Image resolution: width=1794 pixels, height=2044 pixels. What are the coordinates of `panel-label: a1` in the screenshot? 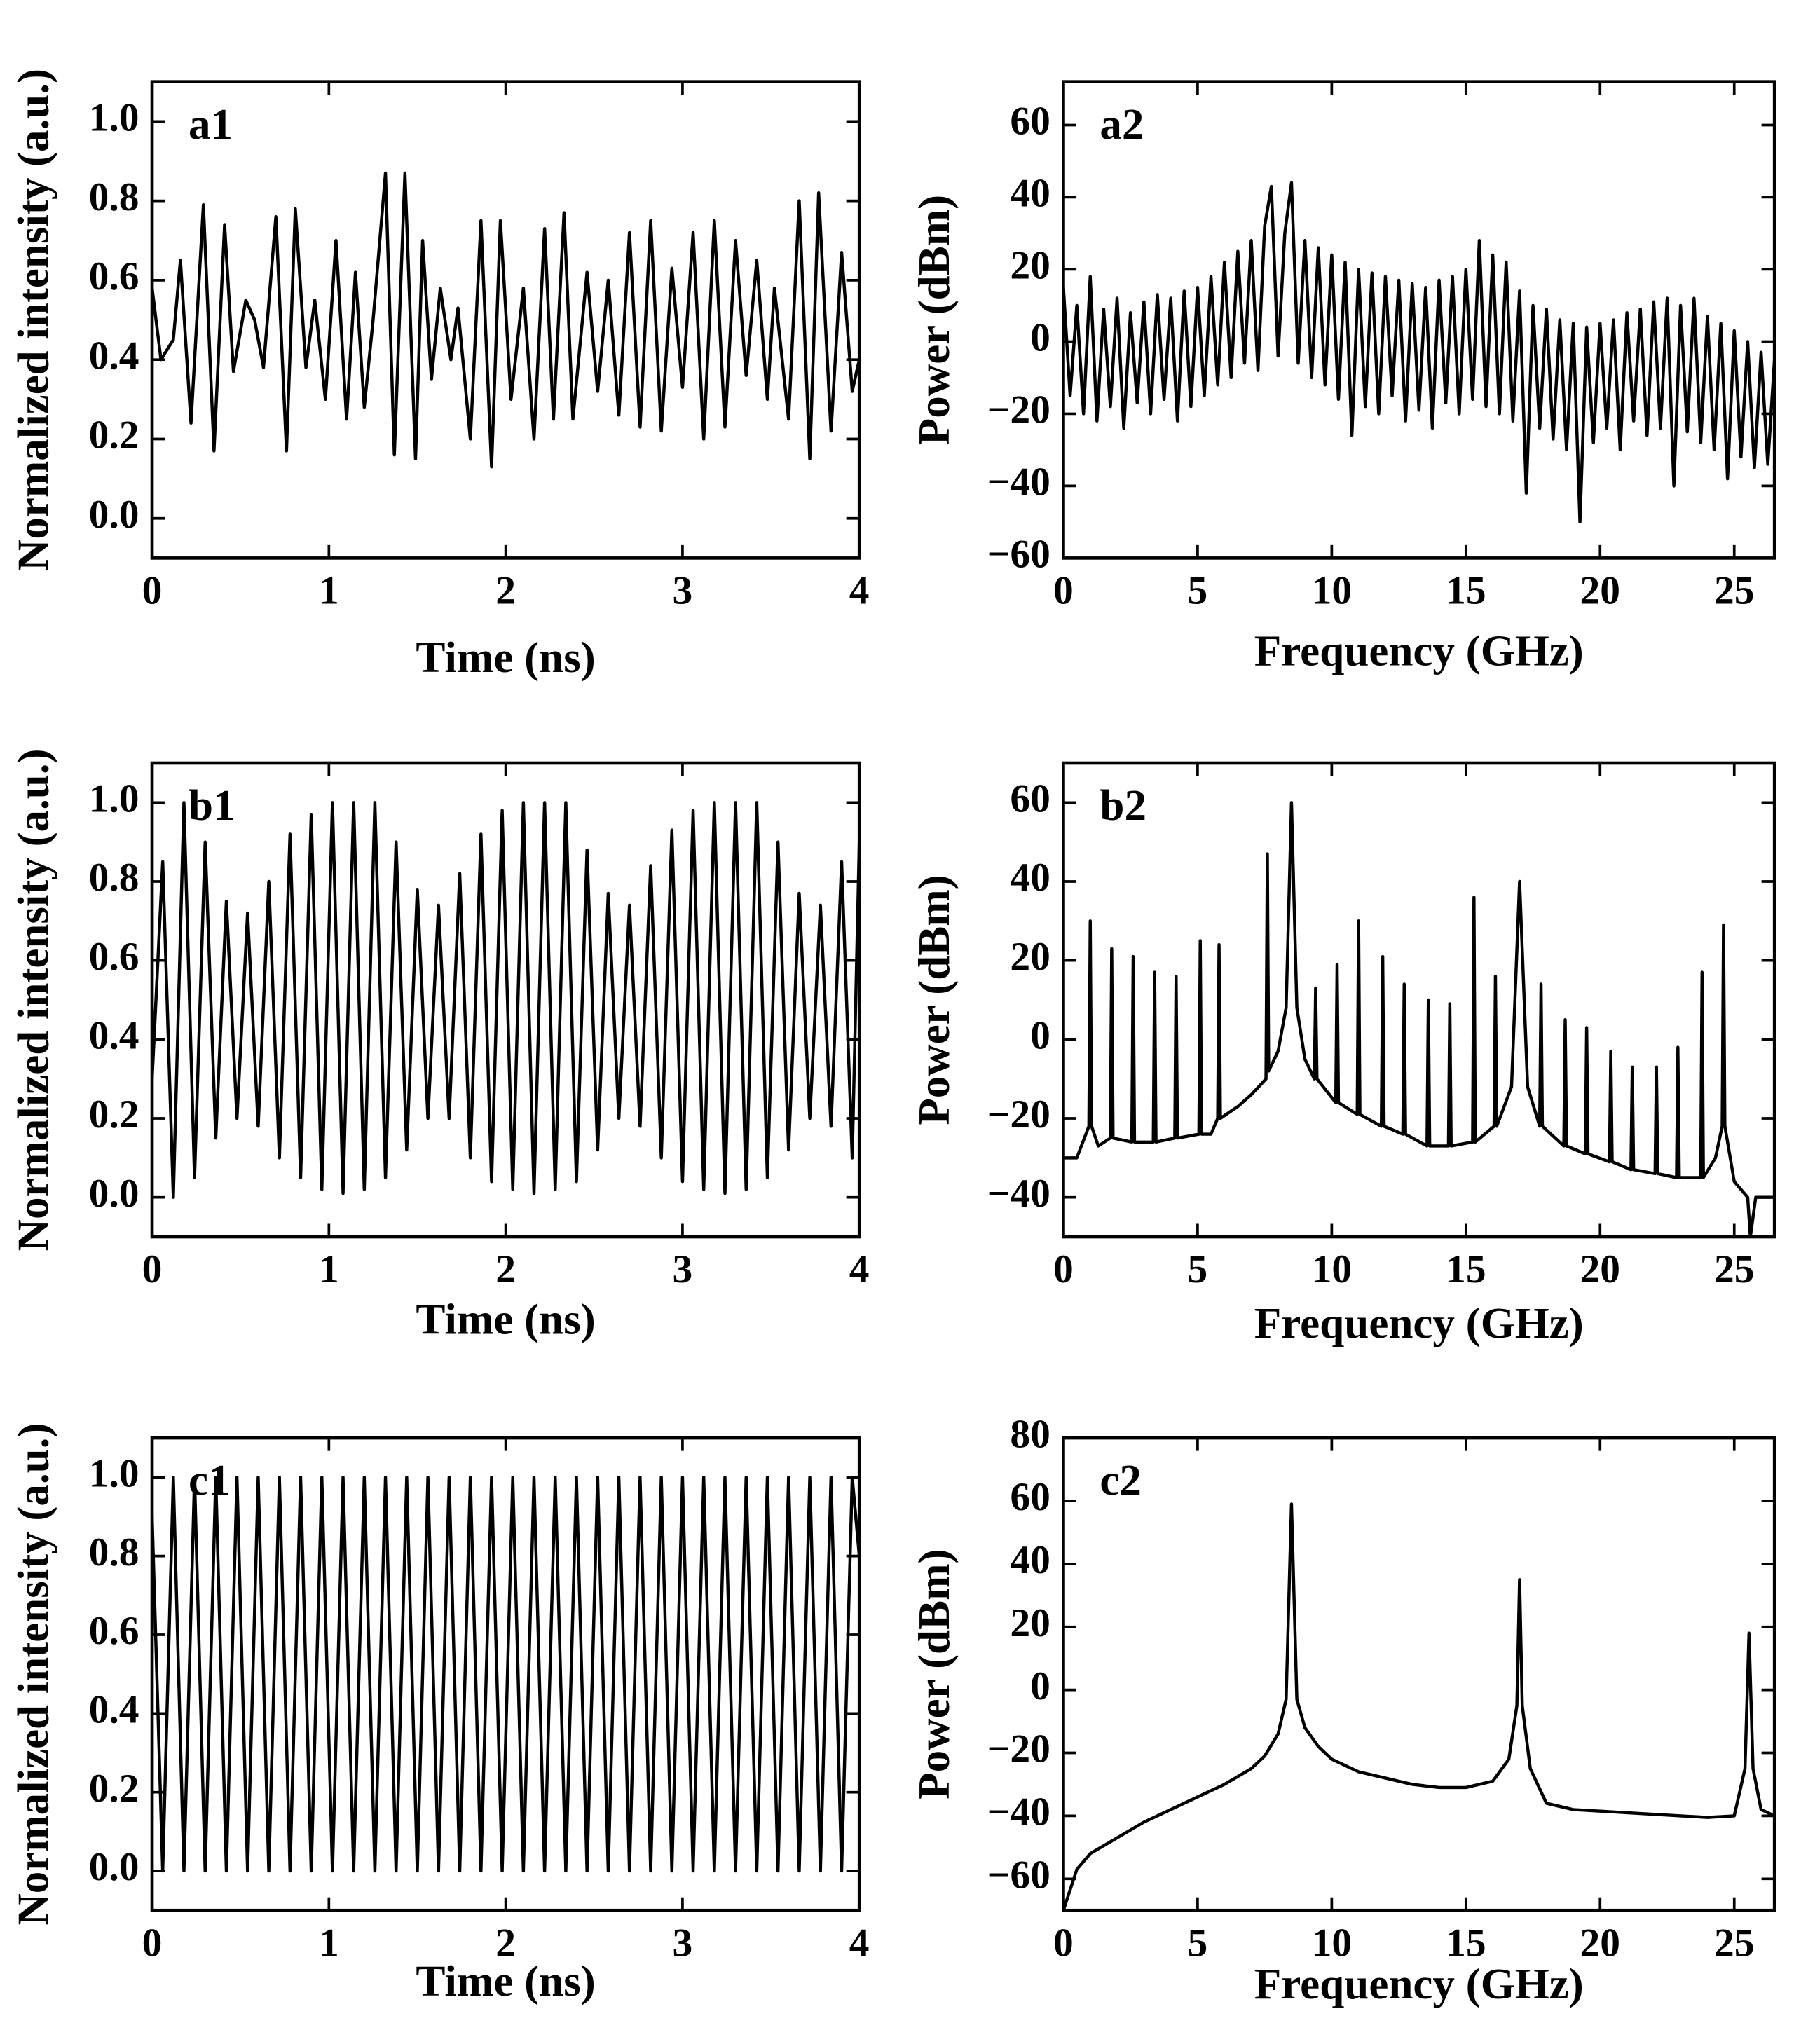 It's located at (211, 125).